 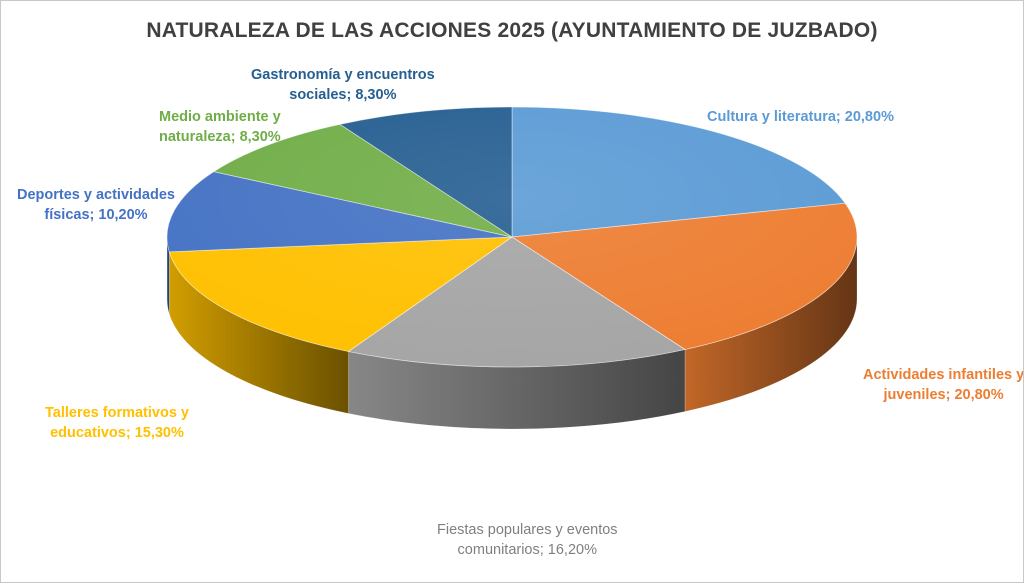 What do you see at coordinates (943, 395) in the screenshot?
I see `data-label-line: juveniles; 20,80%` at bounding box center [943, 395].